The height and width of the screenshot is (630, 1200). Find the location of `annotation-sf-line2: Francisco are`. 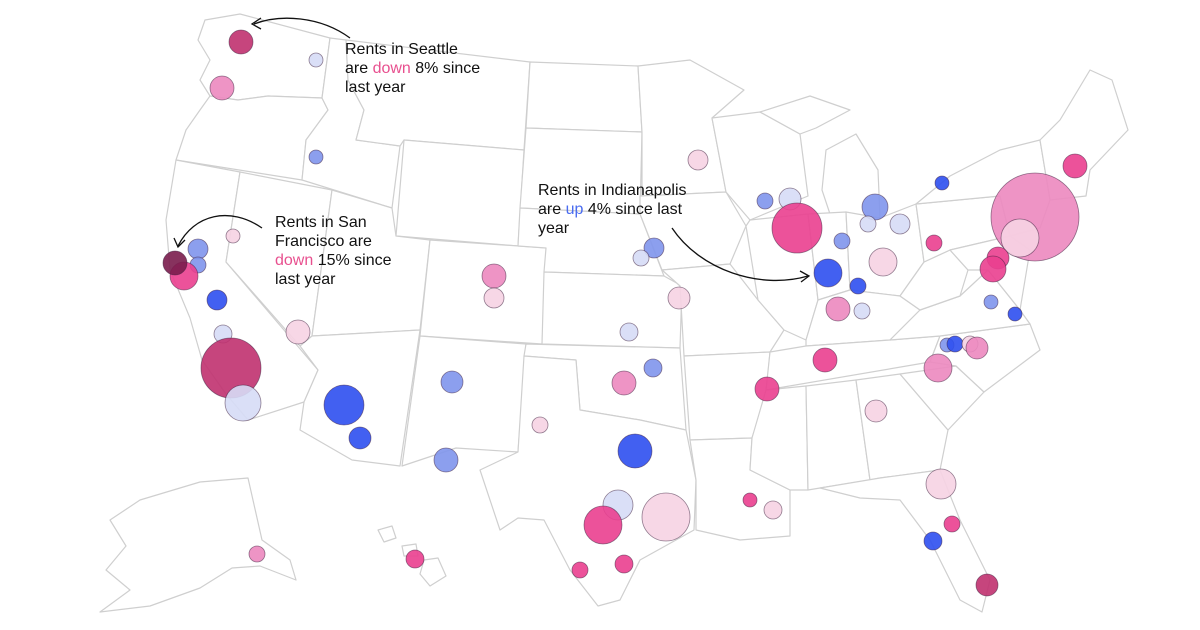

annotation-sf-line2: Francisco are is located at coordinates (323, 241).